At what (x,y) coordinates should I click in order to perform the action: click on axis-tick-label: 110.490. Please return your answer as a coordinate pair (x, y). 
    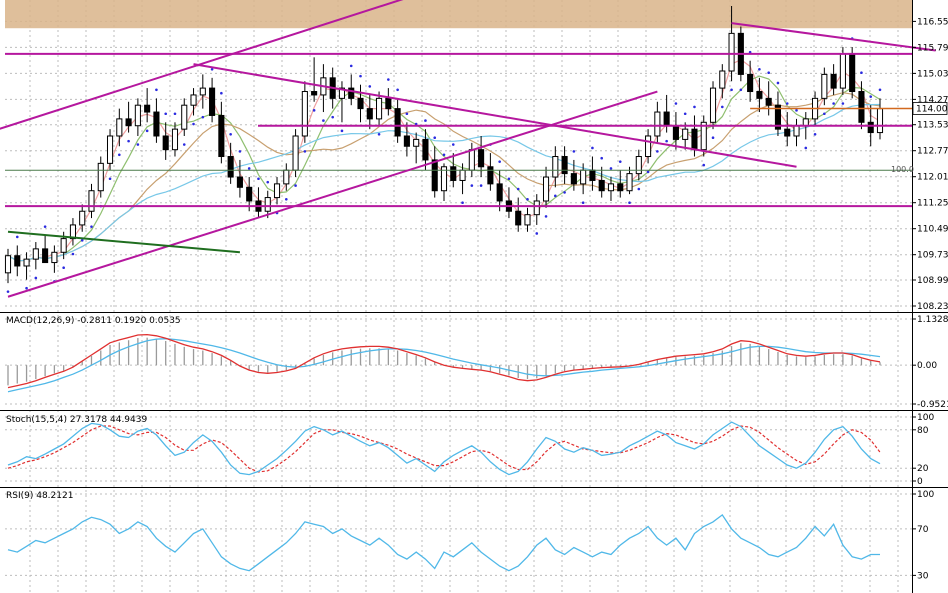
    Looking at the image, I should click on (932, 230).